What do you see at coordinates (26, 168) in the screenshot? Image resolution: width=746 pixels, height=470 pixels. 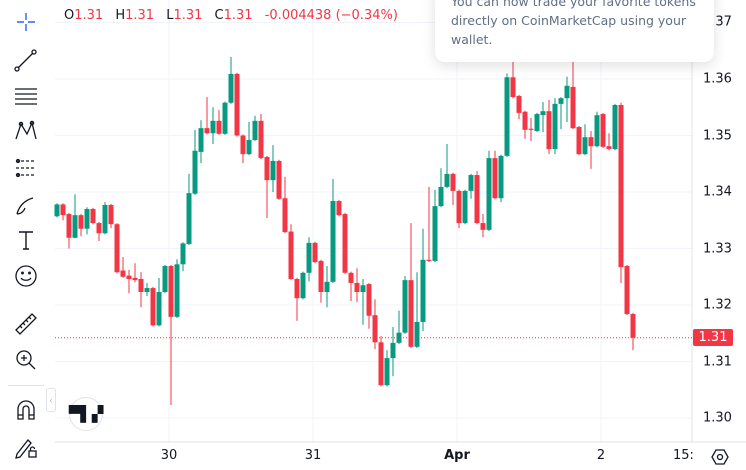 I see `prediction-icon` at bounding box center [26, 168].